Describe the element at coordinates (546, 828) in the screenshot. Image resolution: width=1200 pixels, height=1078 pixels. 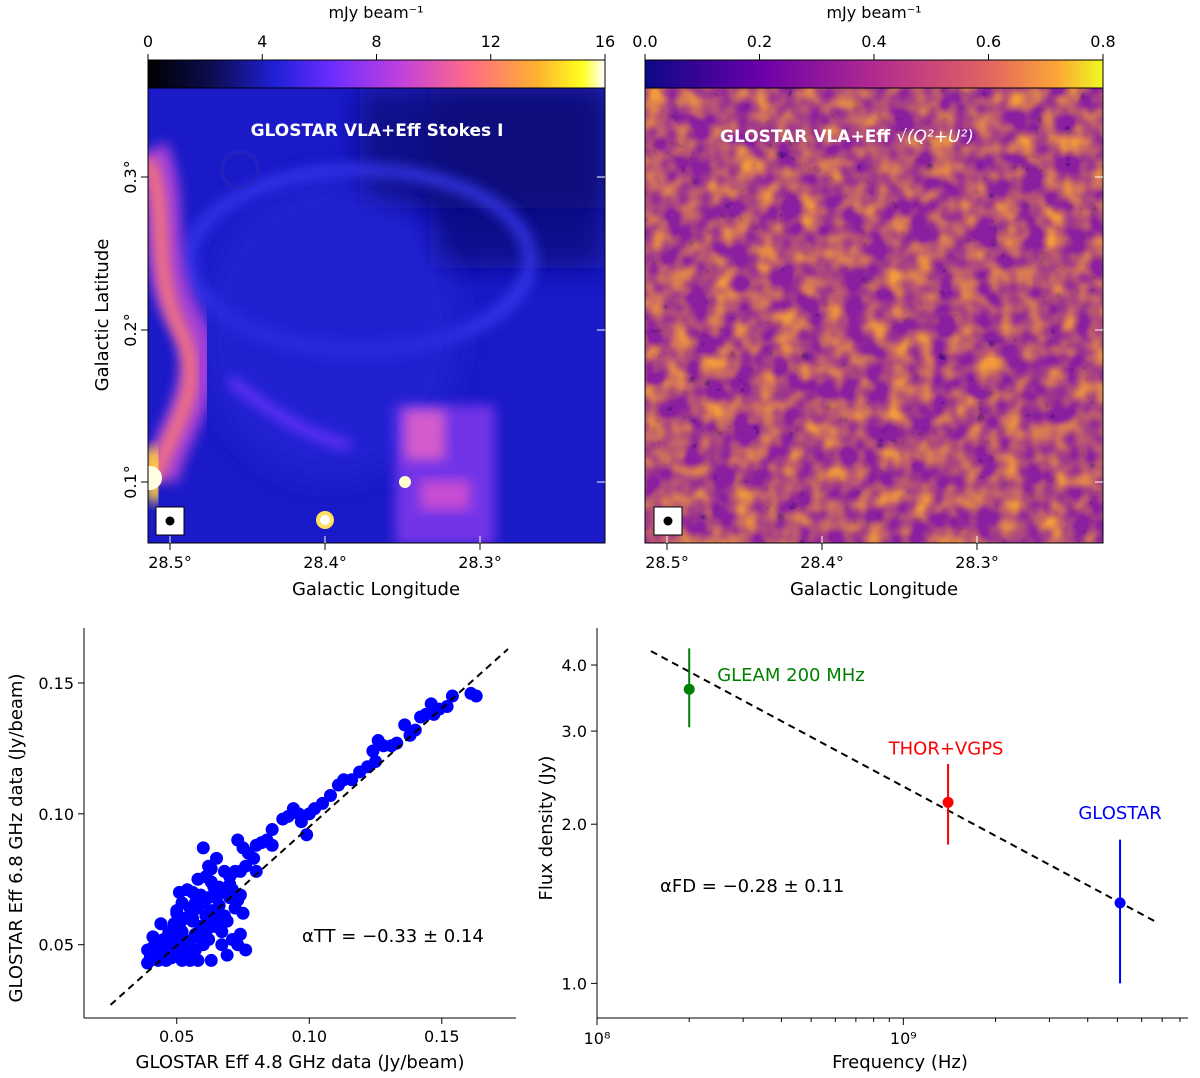
I see `y-axis-label-spectrum: Flux density (Jy)` at that location.